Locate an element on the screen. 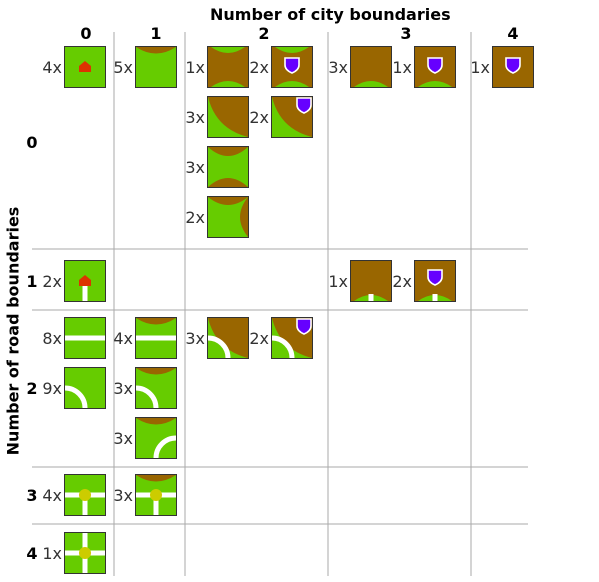 The width and height of the screenshot is (599, 582). tile-city-opposite-edges is located at coordinates (228, 167).